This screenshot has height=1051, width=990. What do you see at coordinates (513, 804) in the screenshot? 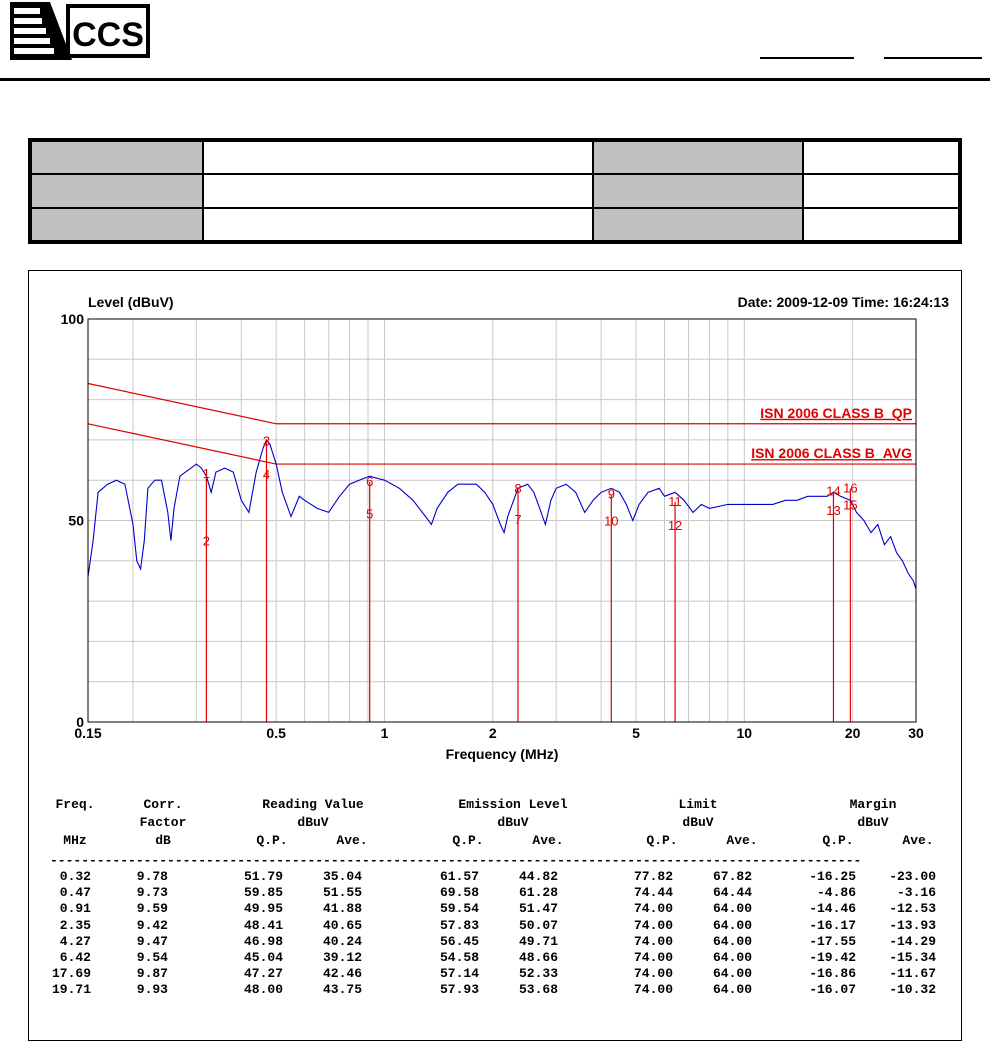
I see `col-emission-header: Emission Level` at bounding box center [513, 804].